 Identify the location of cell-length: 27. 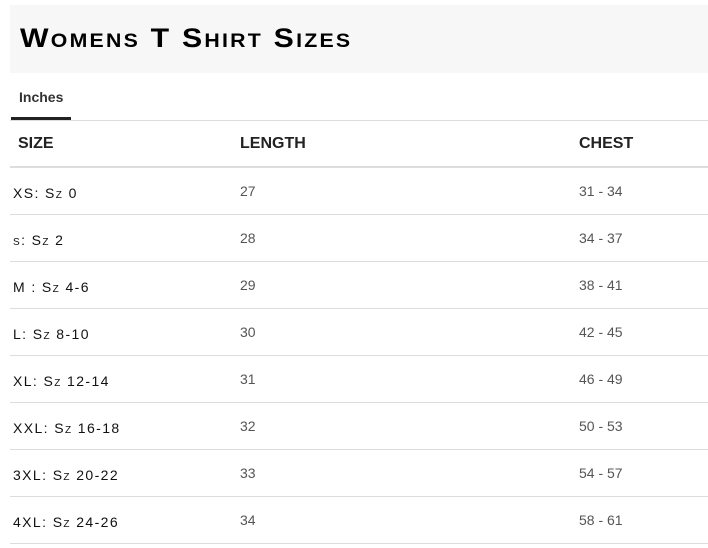
(409, 191).